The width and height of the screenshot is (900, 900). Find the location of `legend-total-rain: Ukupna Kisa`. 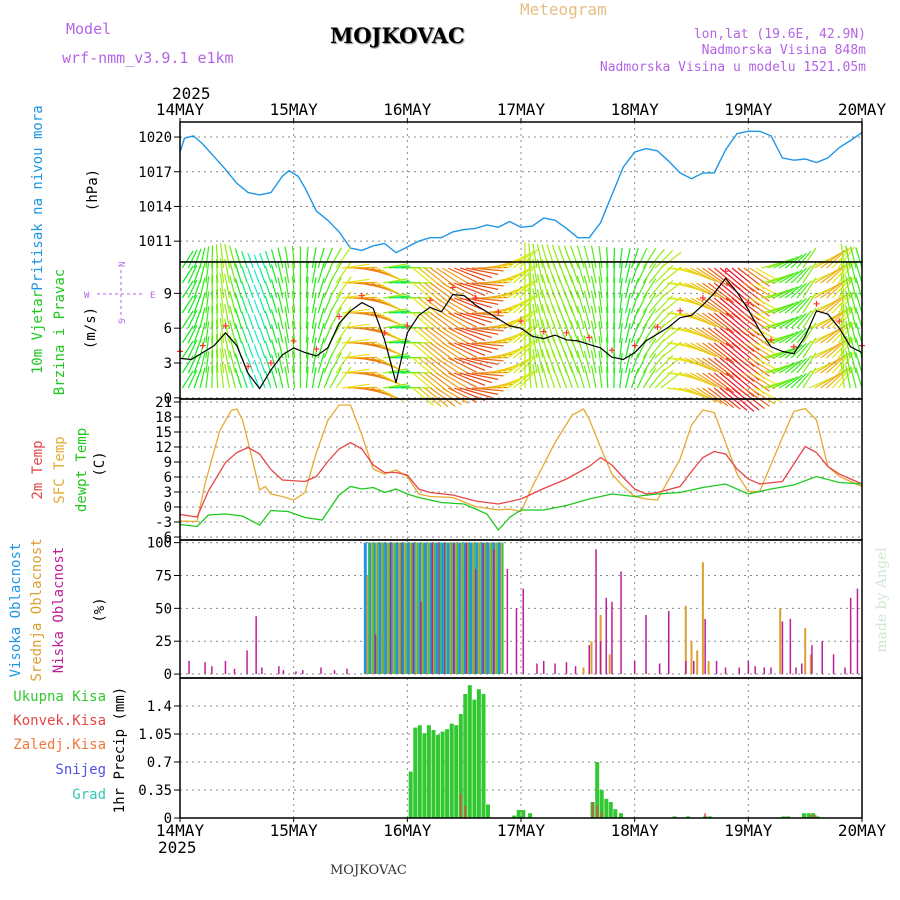

legend-total-rain: Ukupna Kisa is located at coordinates (59, 697).